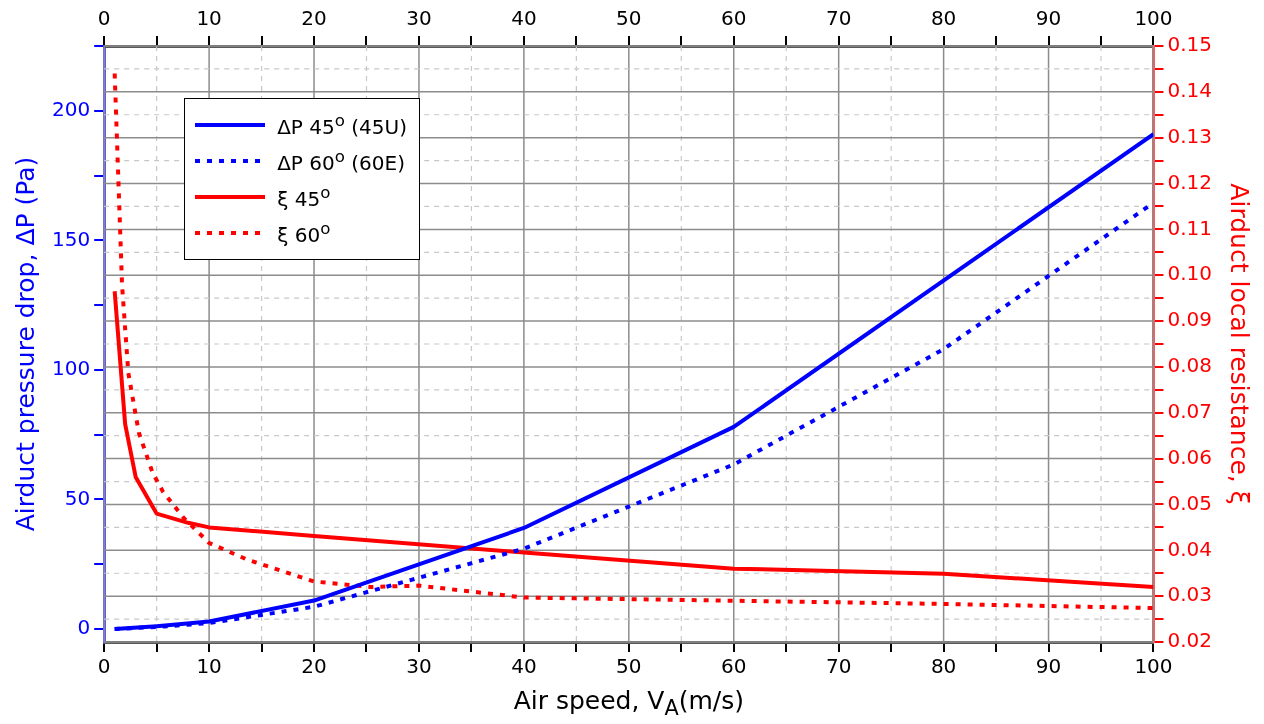  What do you see at coordinates (1189, 548) in the screenshot?
I see `y2-tick-label: 0.04` at bounding box center [1189, 548].